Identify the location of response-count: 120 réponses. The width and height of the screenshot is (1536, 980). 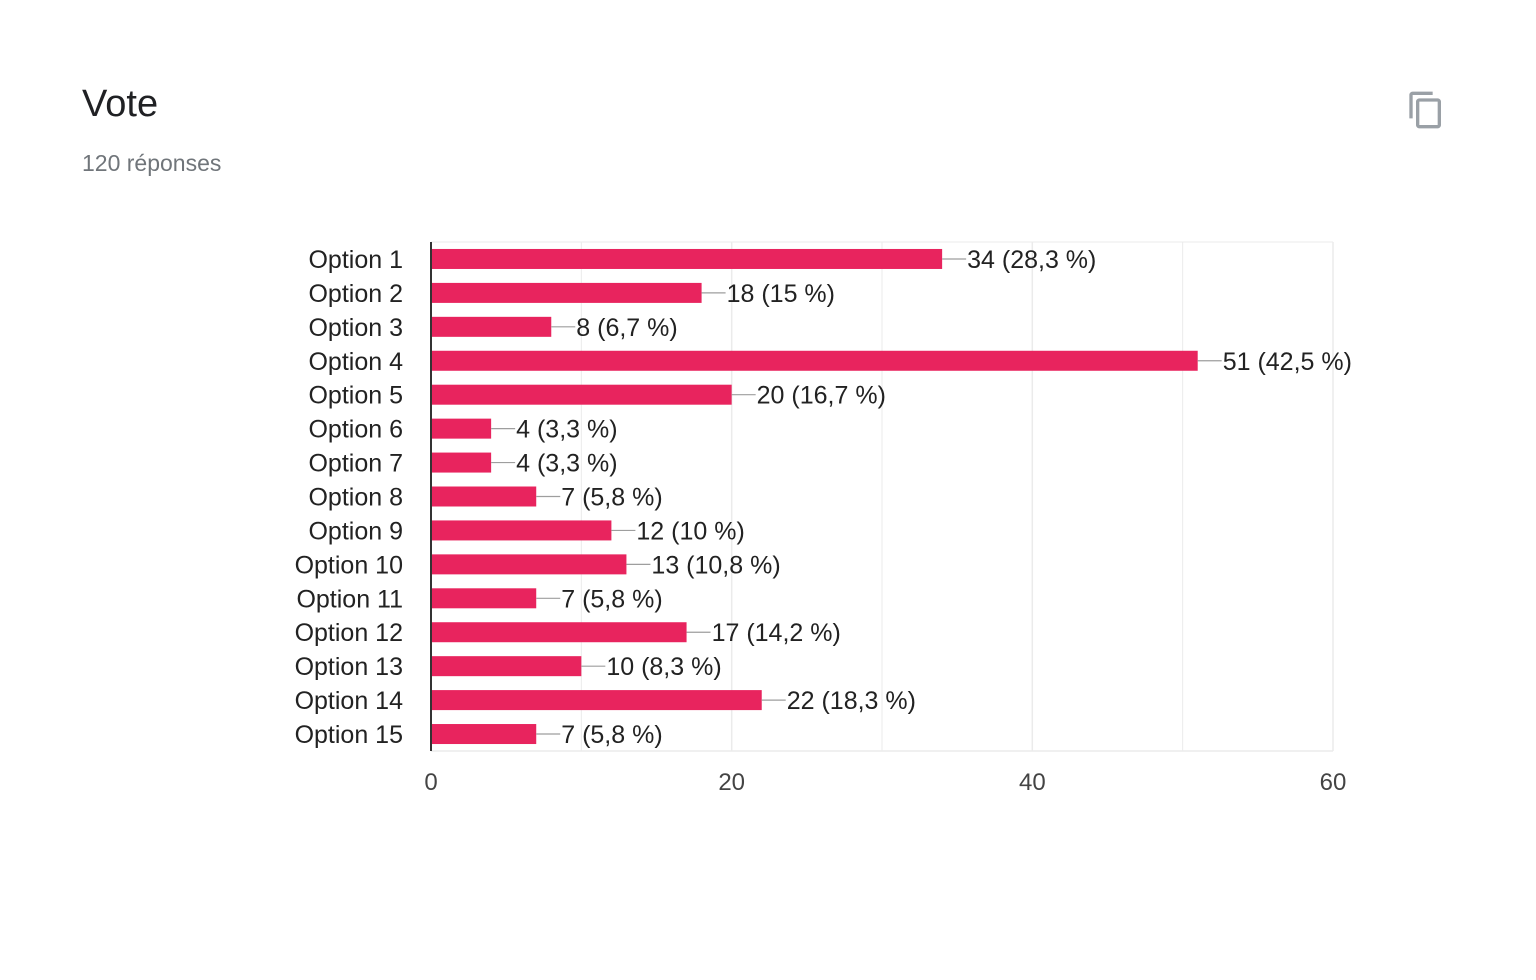
(152, 163).